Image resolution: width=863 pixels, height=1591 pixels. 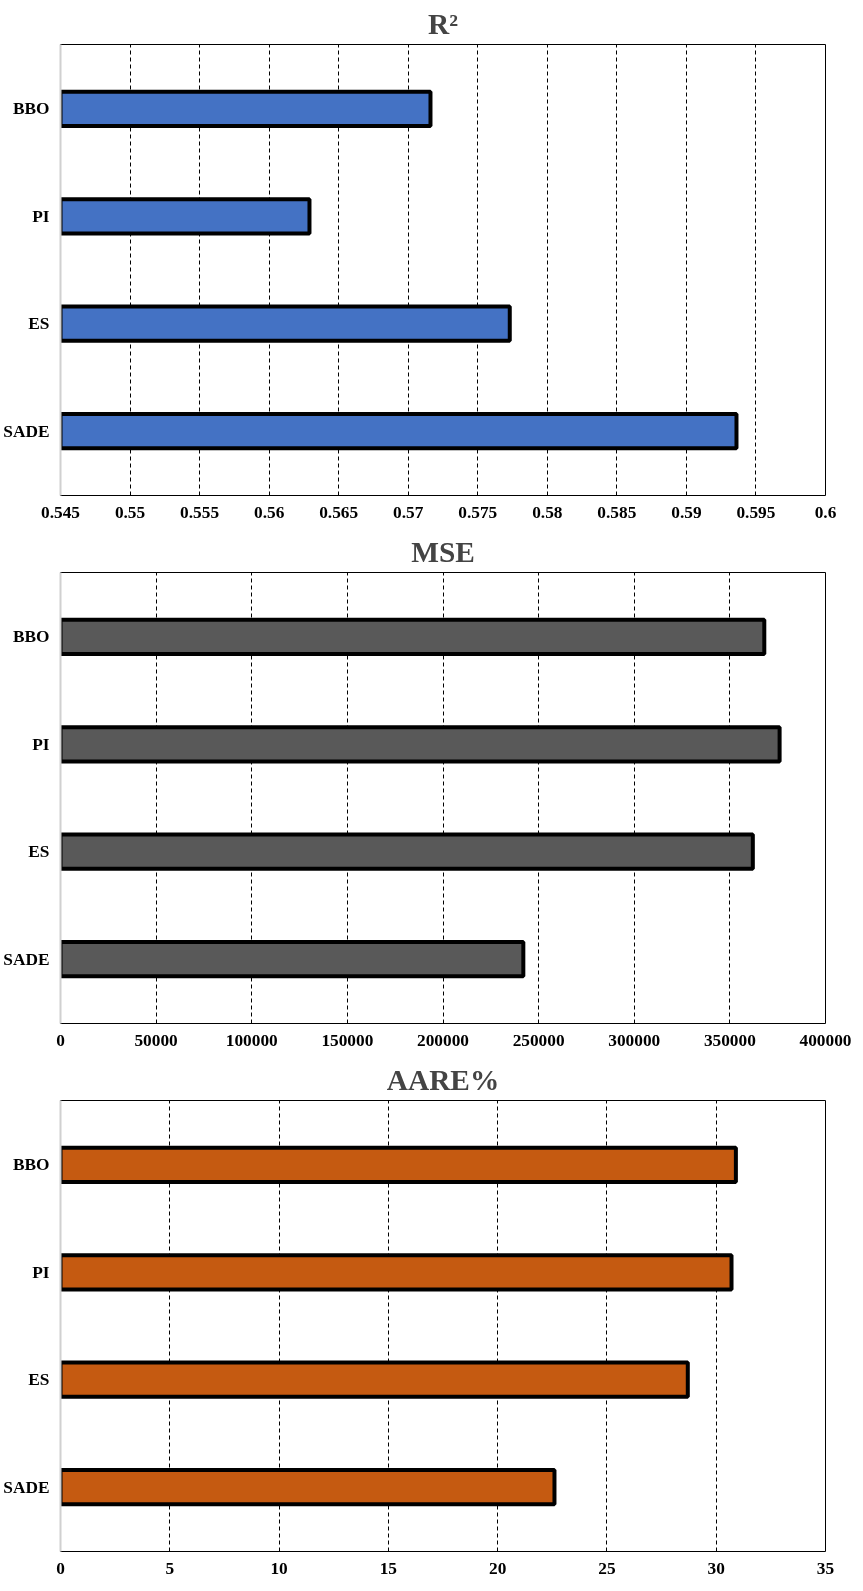 I want to click on x-tick-label: 0.59, so click(x=686, y=512).